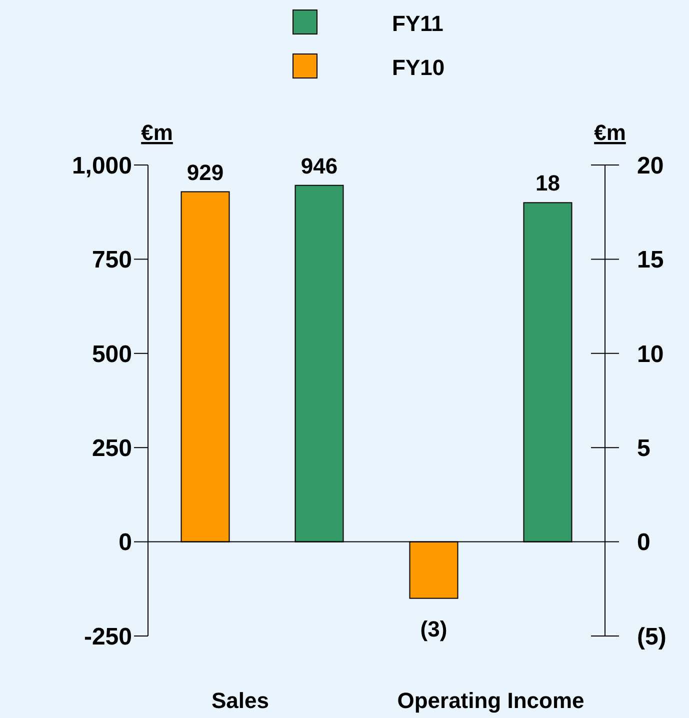 The width and height of the screenshot is (689, 718). Describe the element at coordinates (418, 67) in the screenshot. I see `text: FY10` at that location.